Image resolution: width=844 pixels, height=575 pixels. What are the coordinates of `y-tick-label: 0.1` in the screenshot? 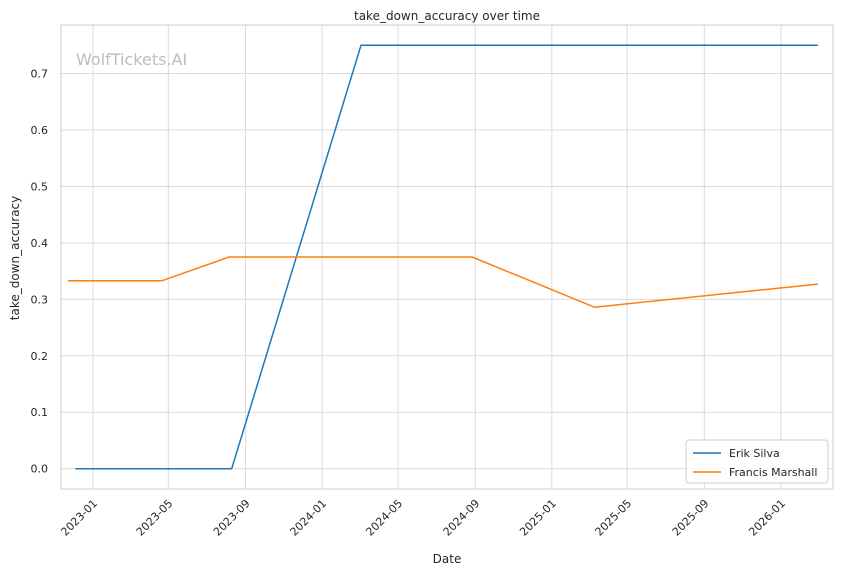 It's located at (40, 412).